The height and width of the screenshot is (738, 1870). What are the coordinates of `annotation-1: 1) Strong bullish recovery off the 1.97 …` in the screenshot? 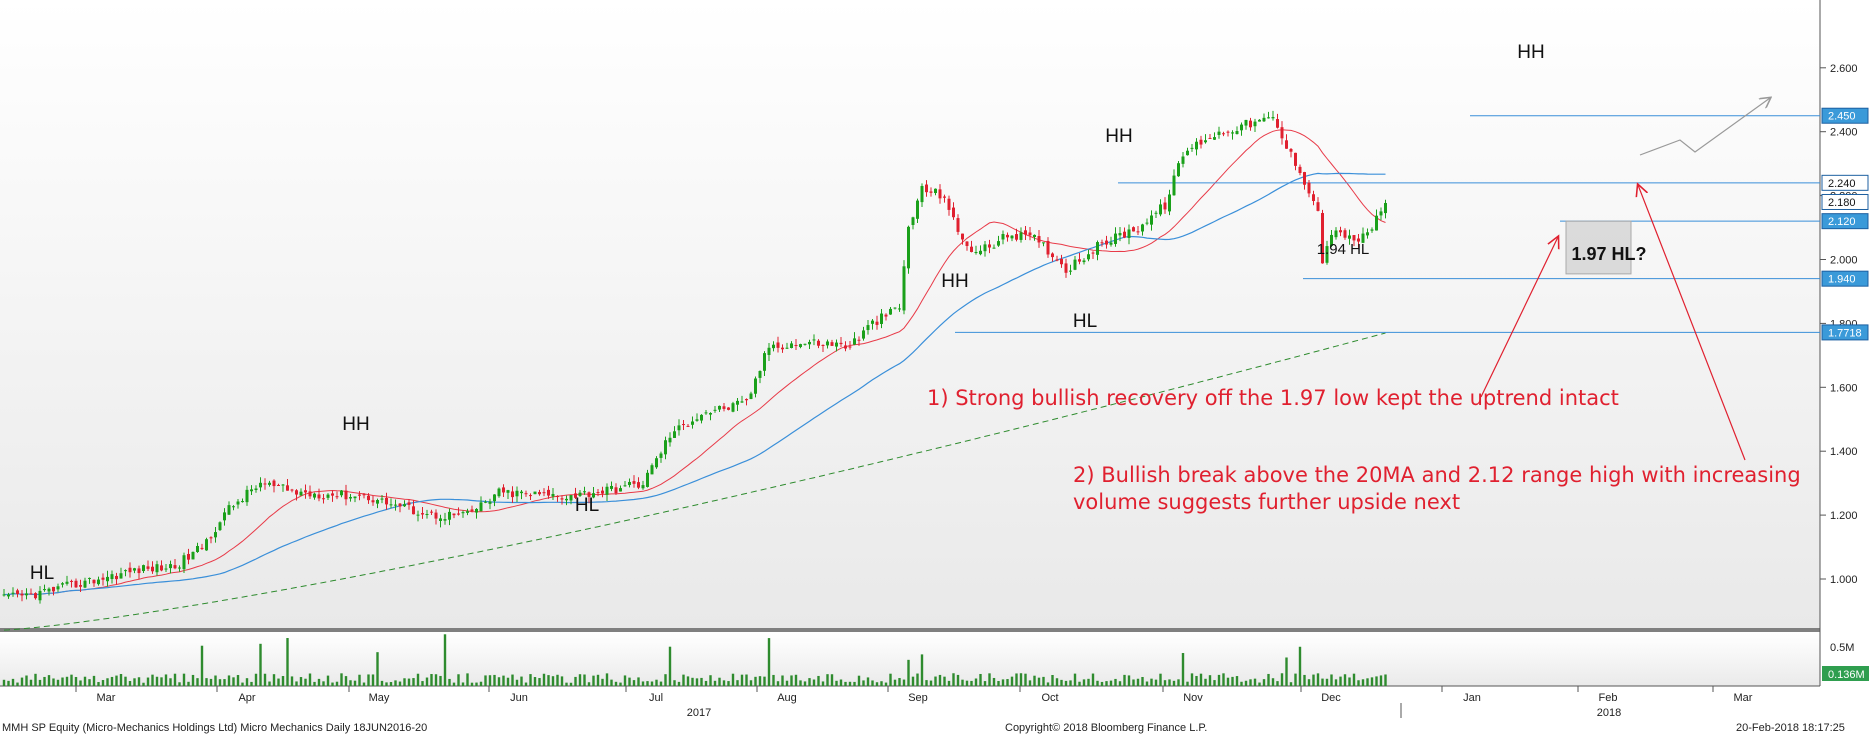 It's located at (1273, 398).